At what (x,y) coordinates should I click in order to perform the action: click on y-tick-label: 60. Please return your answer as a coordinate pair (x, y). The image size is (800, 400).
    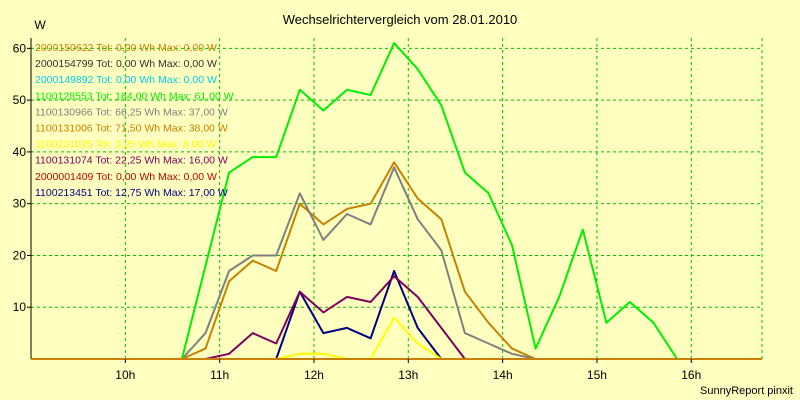
    Looking at the image, I should click on (20, 48).